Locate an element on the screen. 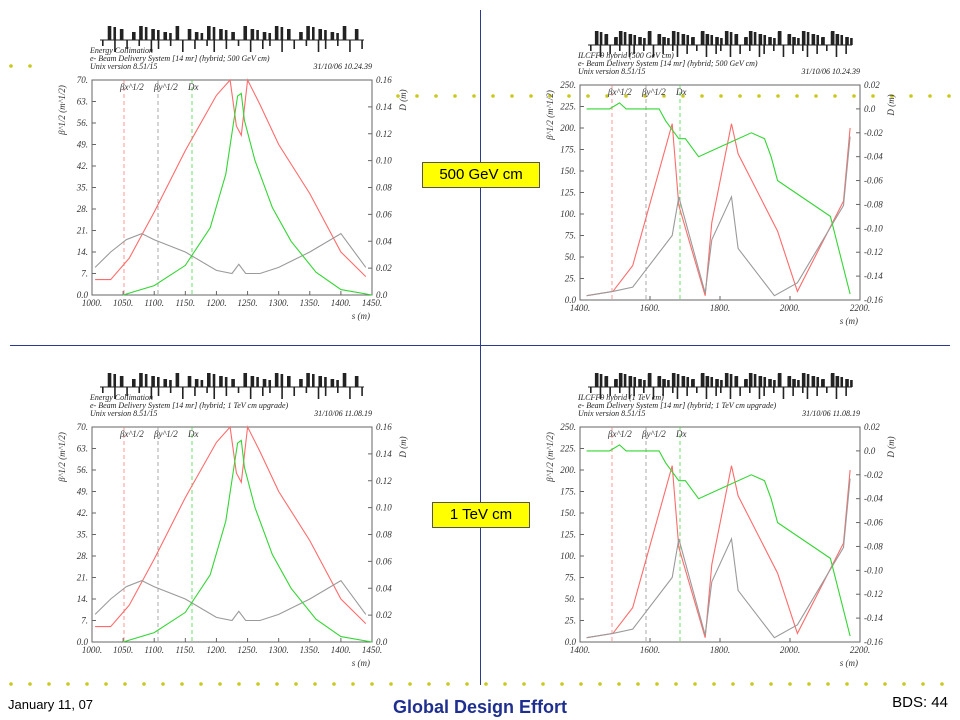  chart-header-line: Energy Collimation is located at coordinates (121, 397).